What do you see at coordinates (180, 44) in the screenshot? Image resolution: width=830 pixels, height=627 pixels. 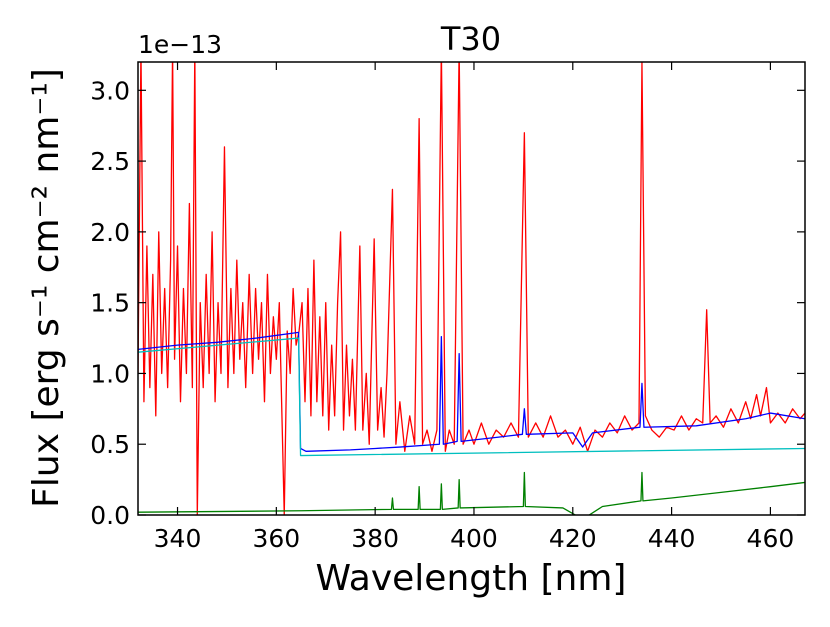 I see `y-offset-label: 1e−13` at bounding box center [180, 44].